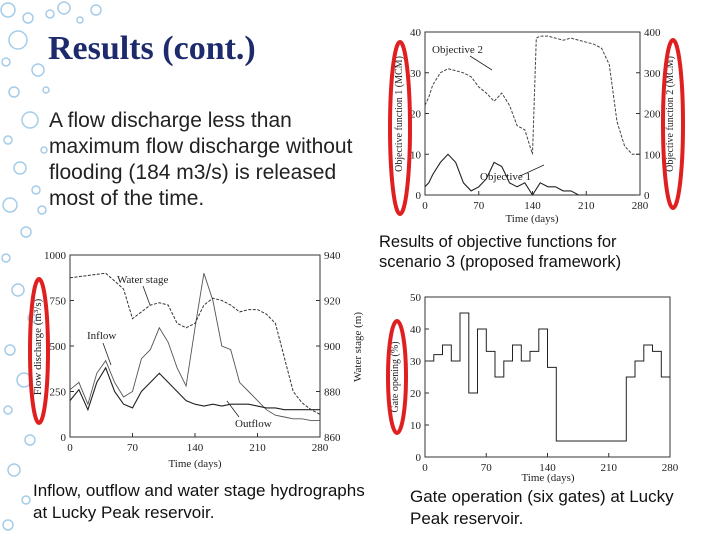 The height and width of the screenshot is (540, 720). Describe the element at coordinates (652, 155) in the screenshot. I see `y2-tick-label: 100` at that location.